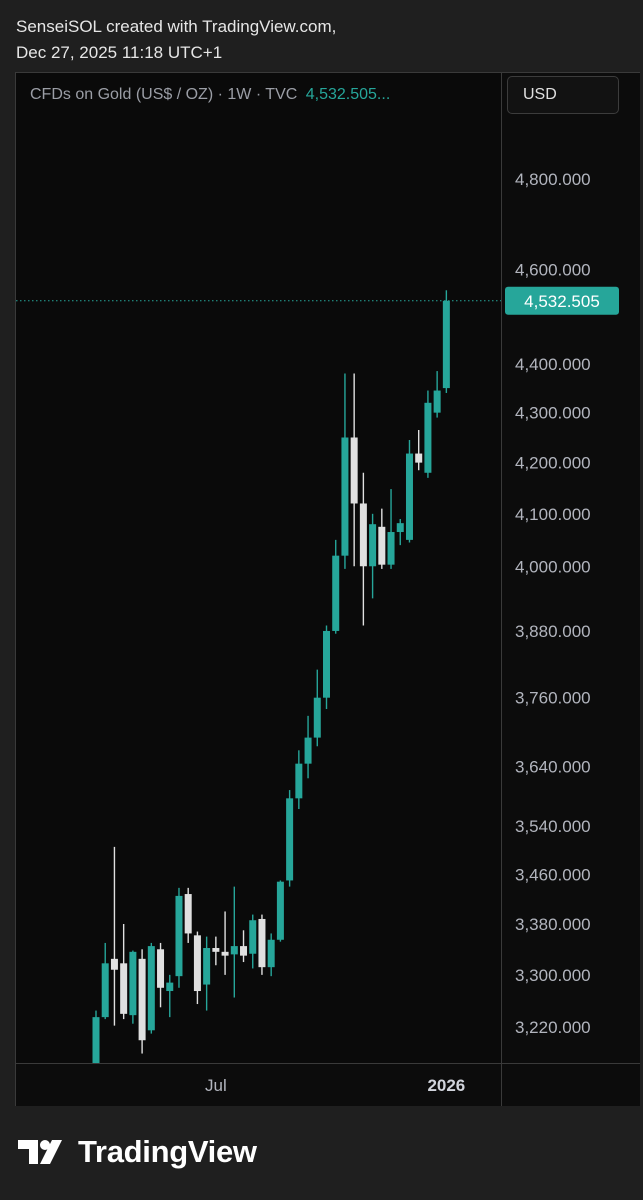  What do you see at coordinates (40, 1152) in the screenshot?
I see `tradingview-logo-icon` at bounding box center [40, 1152].